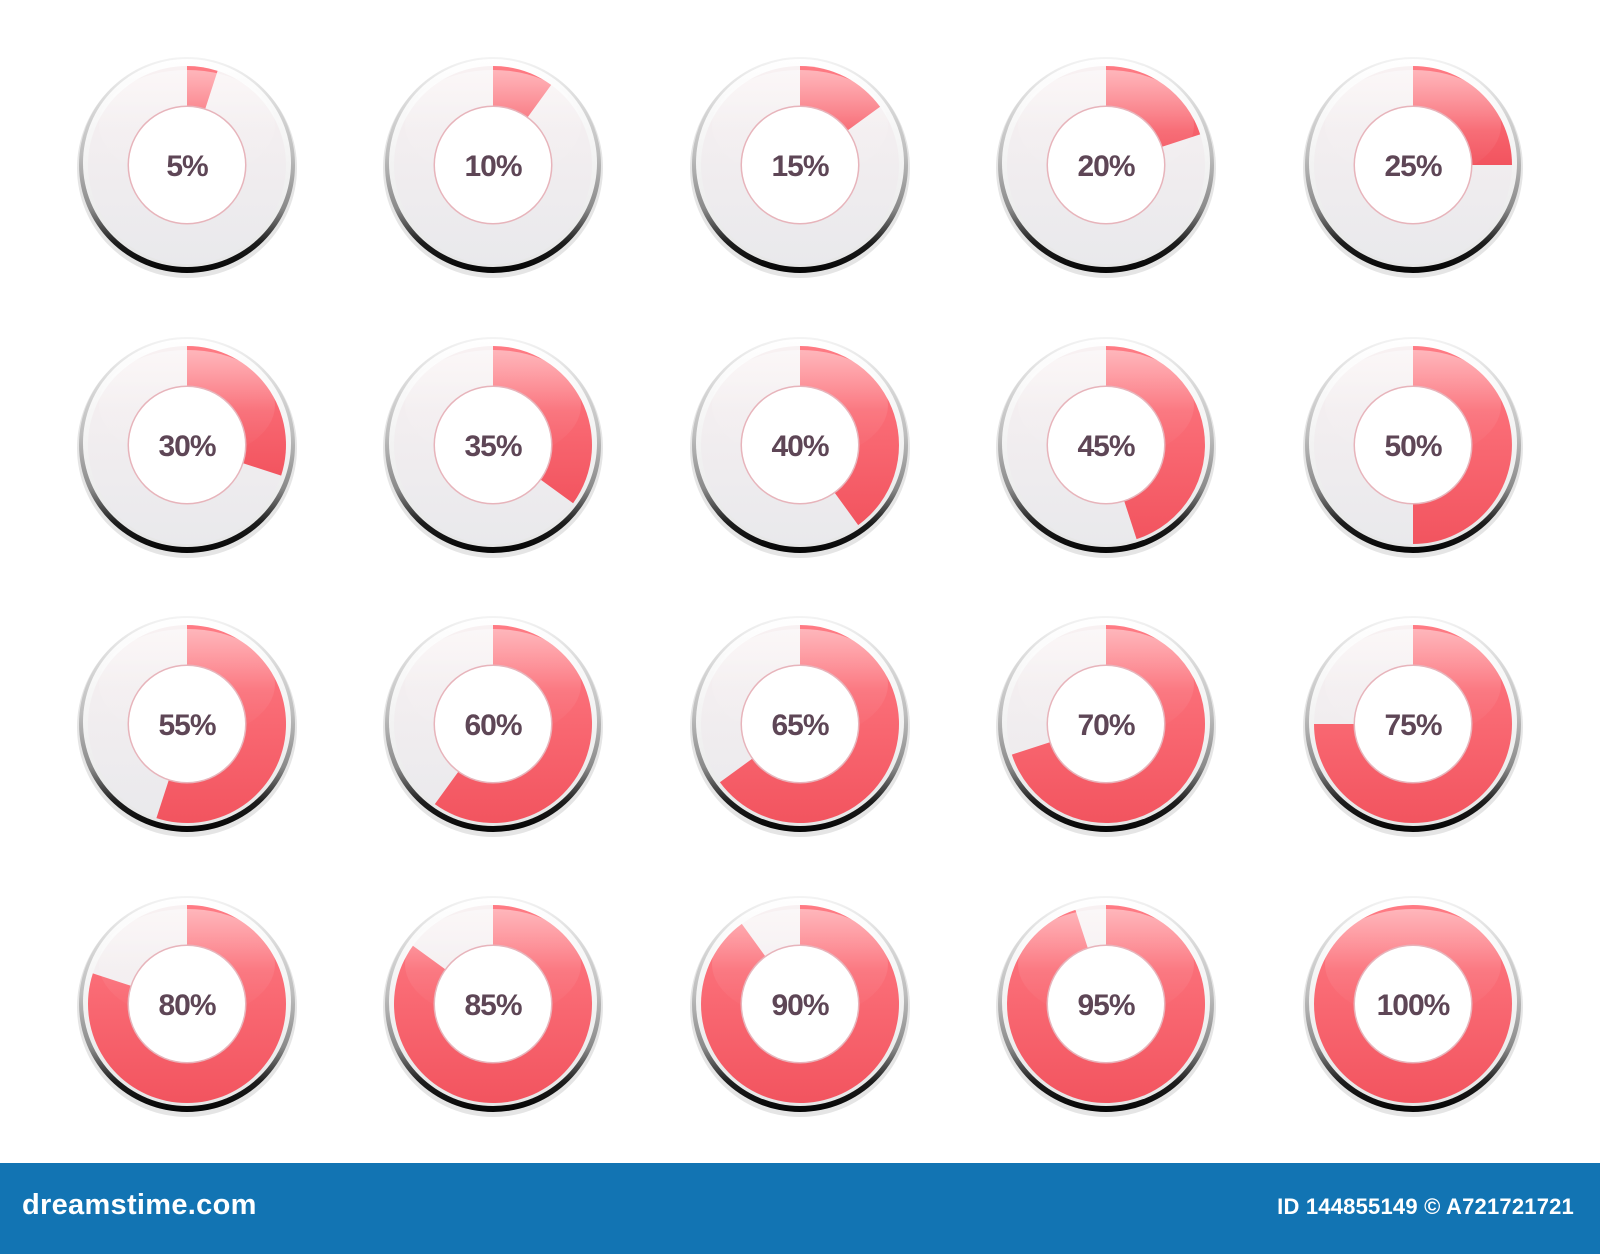 This screenshot has height=1254, width=1600. I want to click on percent-label: 25%, so click(1412, 166).